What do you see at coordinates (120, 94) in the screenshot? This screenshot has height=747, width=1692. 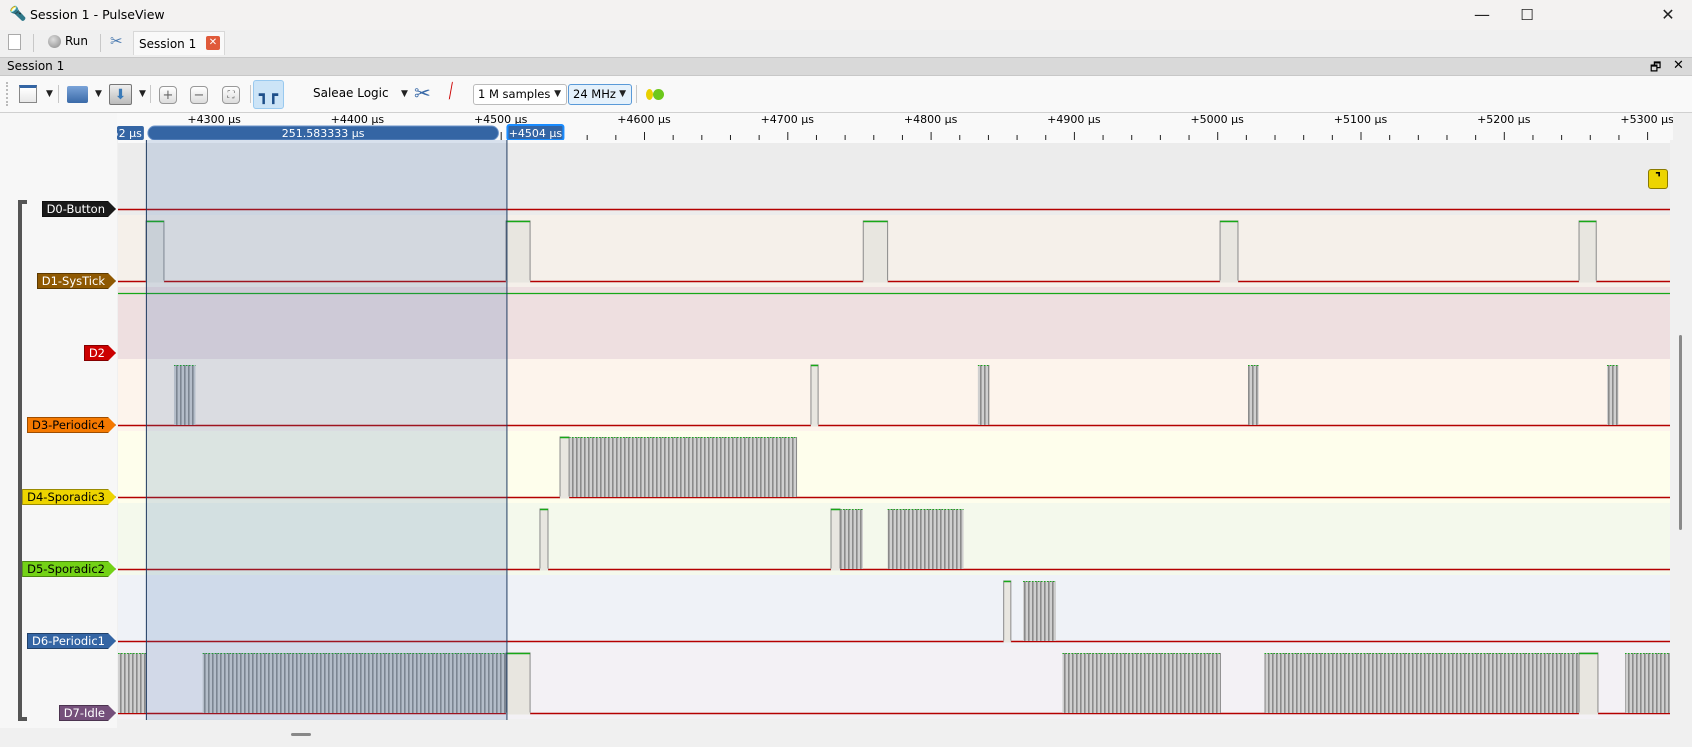 I see `save-icon: ⬇` at bounding box center [120, 94].